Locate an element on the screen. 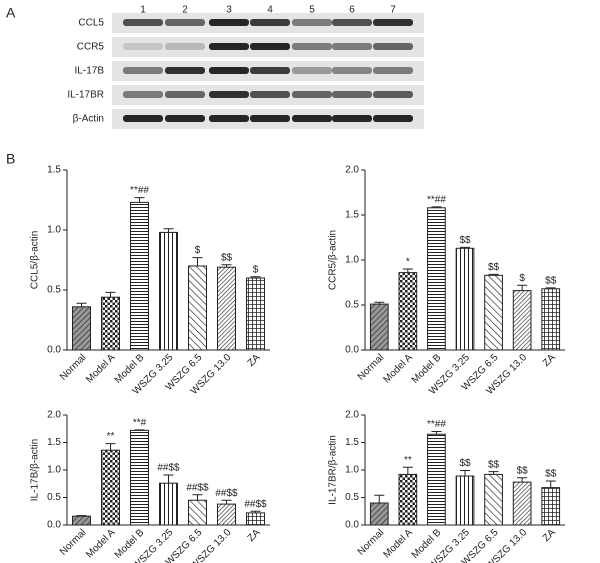  y-axis-label: CCR5/β-actin is located at coordinates (333, 260).